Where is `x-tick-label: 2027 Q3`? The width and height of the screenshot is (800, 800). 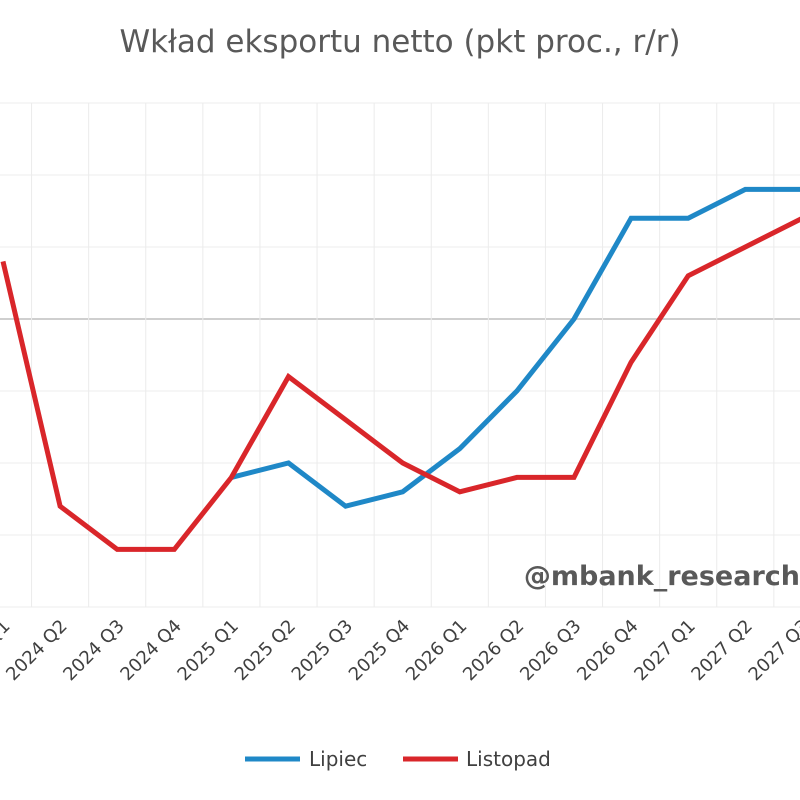
x-tick-label: 2027 Q3 is located at coordinates (772, 650).